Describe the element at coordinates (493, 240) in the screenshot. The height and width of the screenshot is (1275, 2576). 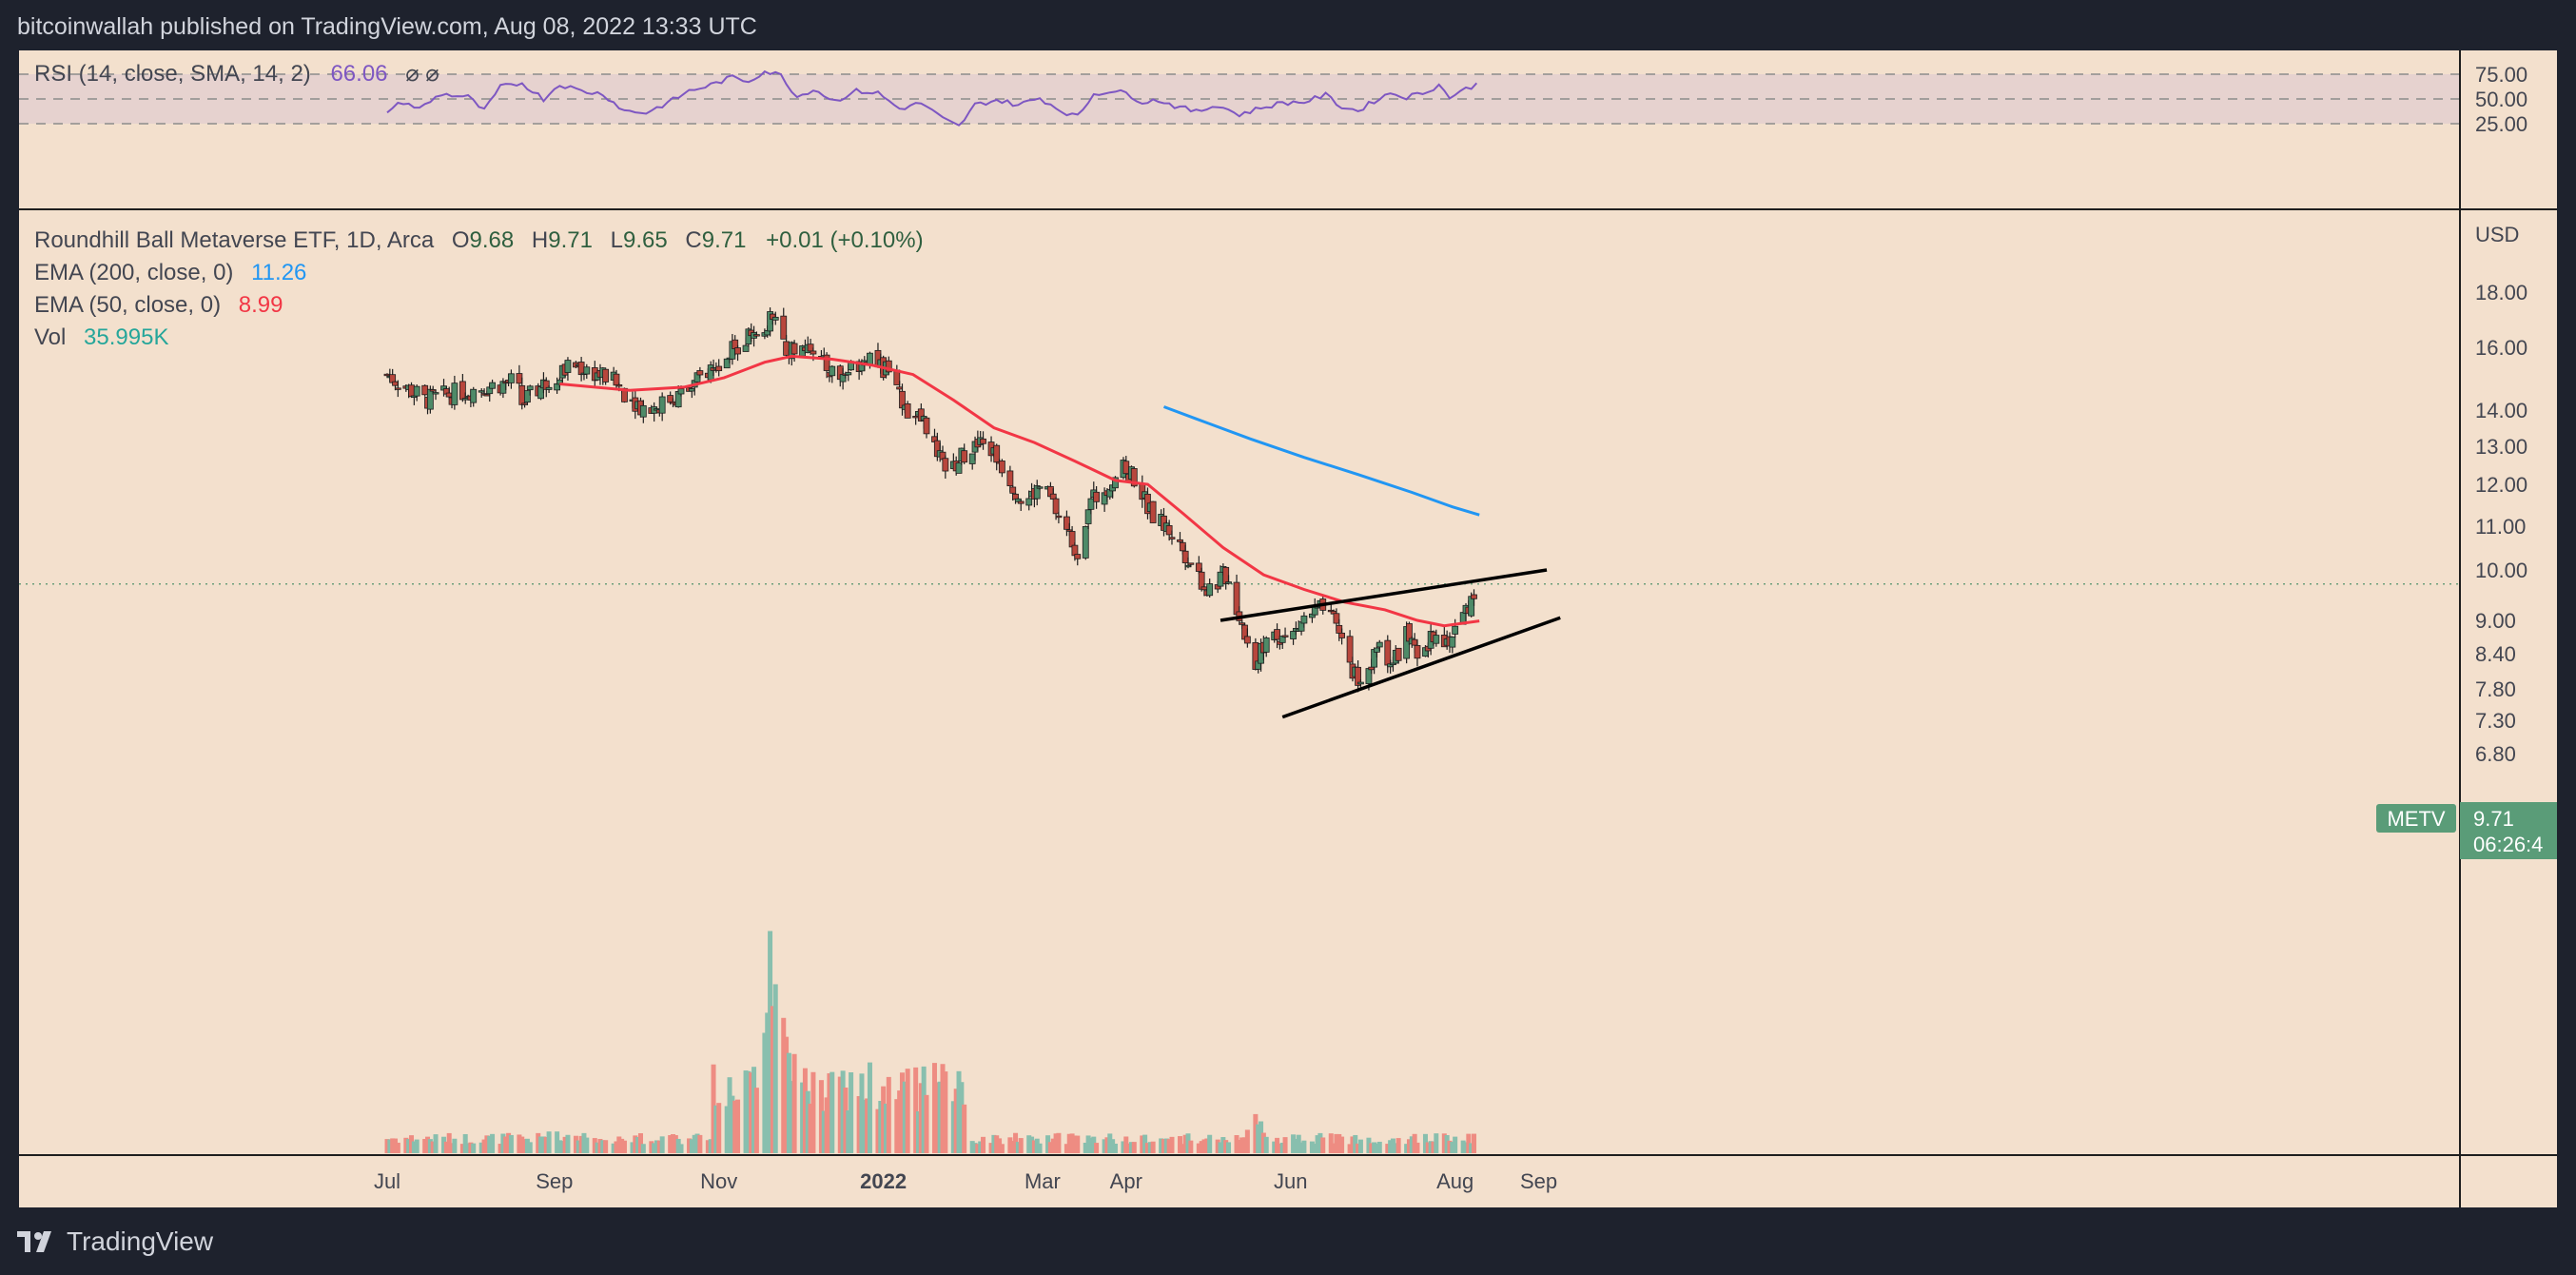
I see `open-value: 9.68` at that location.